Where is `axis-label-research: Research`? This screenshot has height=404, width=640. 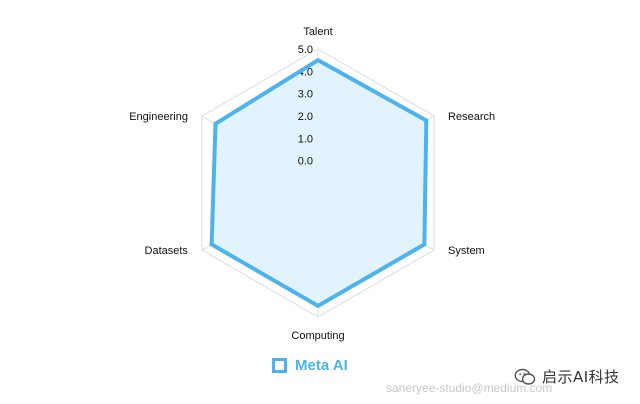
axis-label-research: Research is located at coordinates (471, 117).